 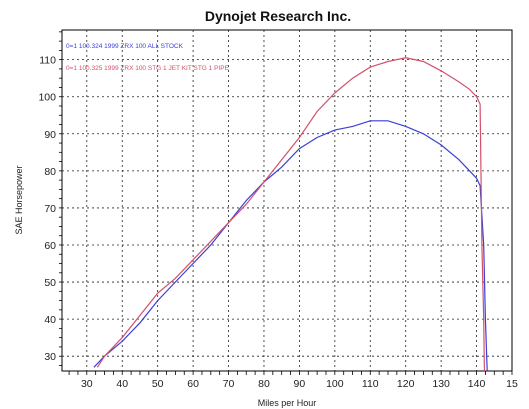 What do you see at coordinates (87, 384) in the screenshot?
I see `x-tick-label: 30` at bounding box center [87, 384].